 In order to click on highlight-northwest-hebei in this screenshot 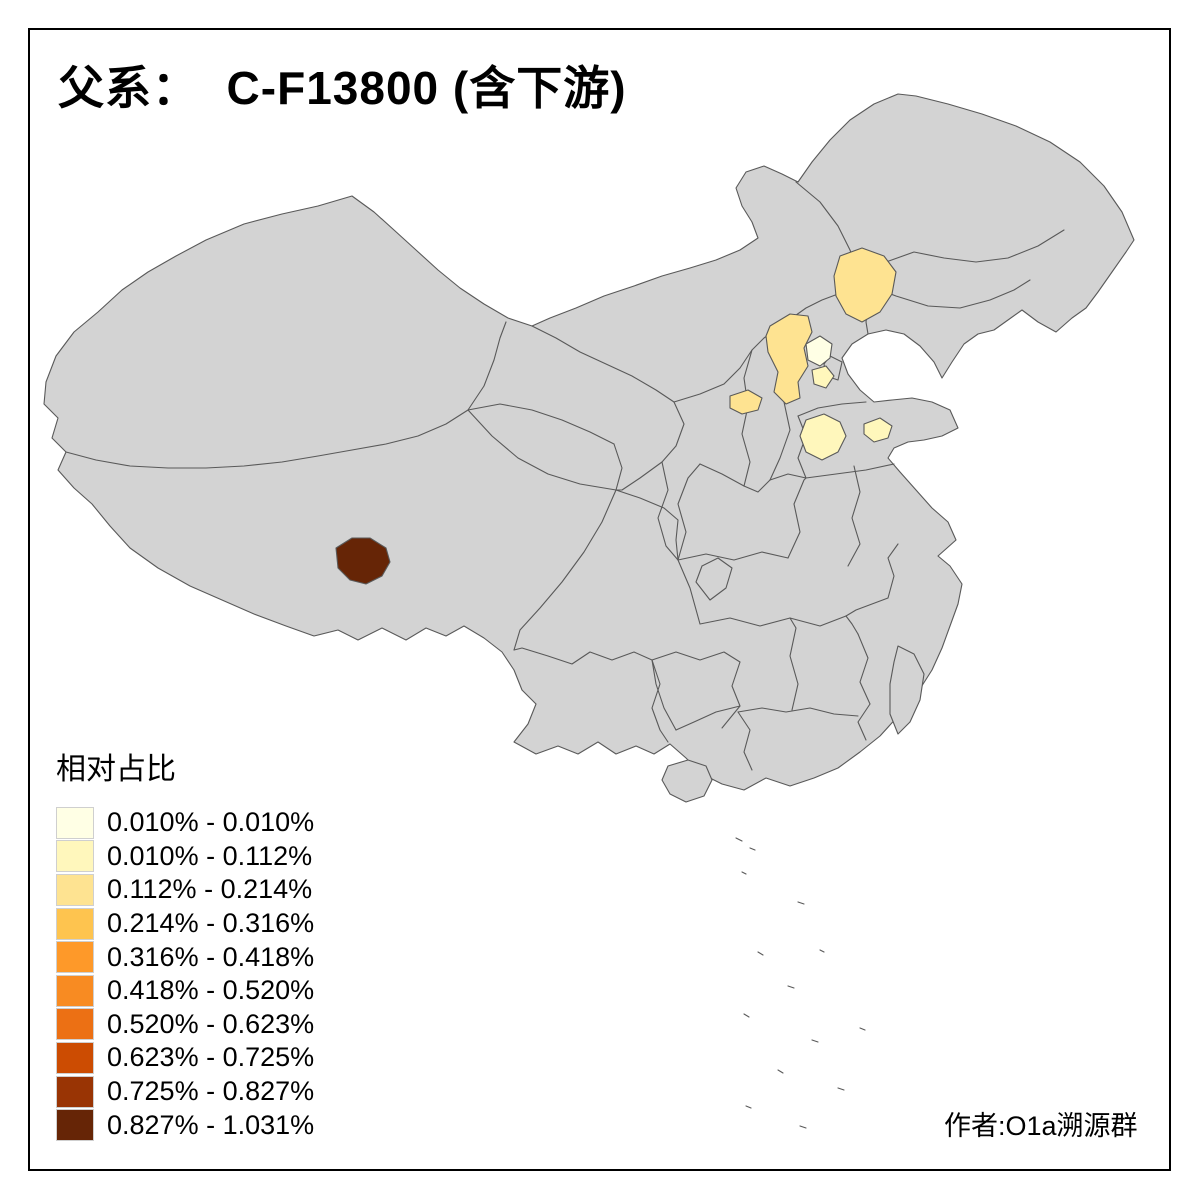, I will do `click(789, 359)`.